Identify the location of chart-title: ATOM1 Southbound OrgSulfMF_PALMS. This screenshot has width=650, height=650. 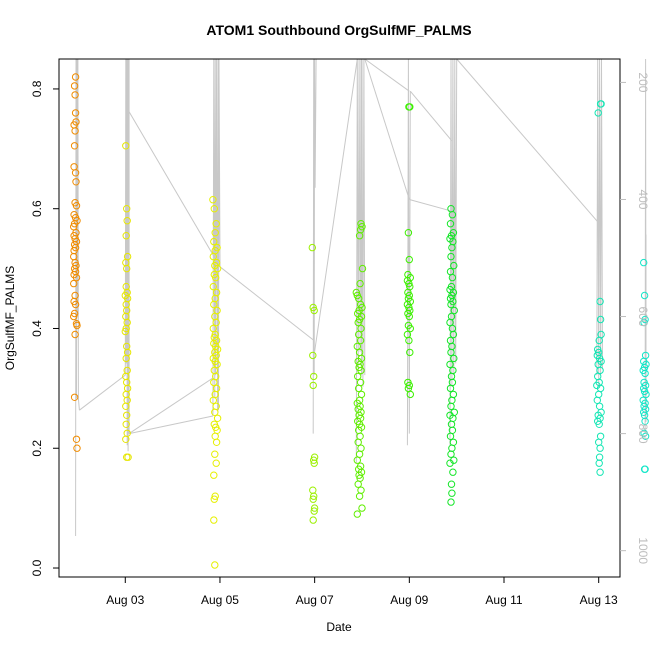
(338, 30).